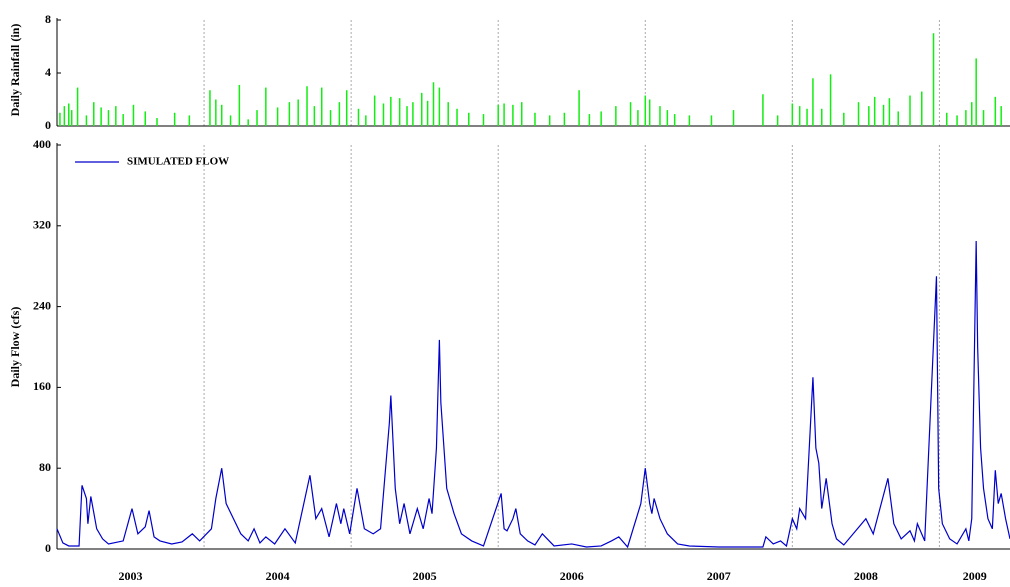 The height and width of the screenshot is (587, 1010). I want to click on x-tick-label: 2008, so click(866, 576).